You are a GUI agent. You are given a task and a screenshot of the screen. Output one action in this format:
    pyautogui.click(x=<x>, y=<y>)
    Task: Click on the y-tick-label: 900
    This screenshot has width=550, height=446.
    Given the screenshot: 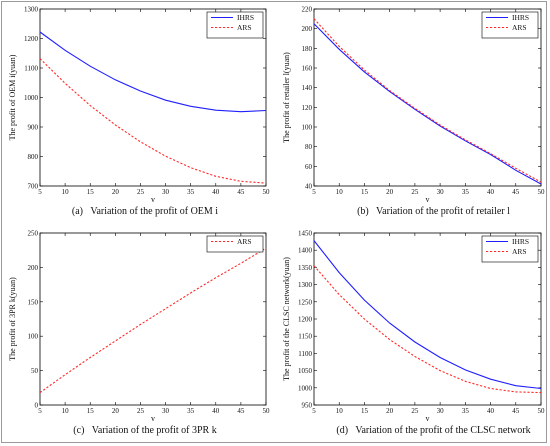 What is the action you would take?
    pyautogui.click(x=33, y=128)
    